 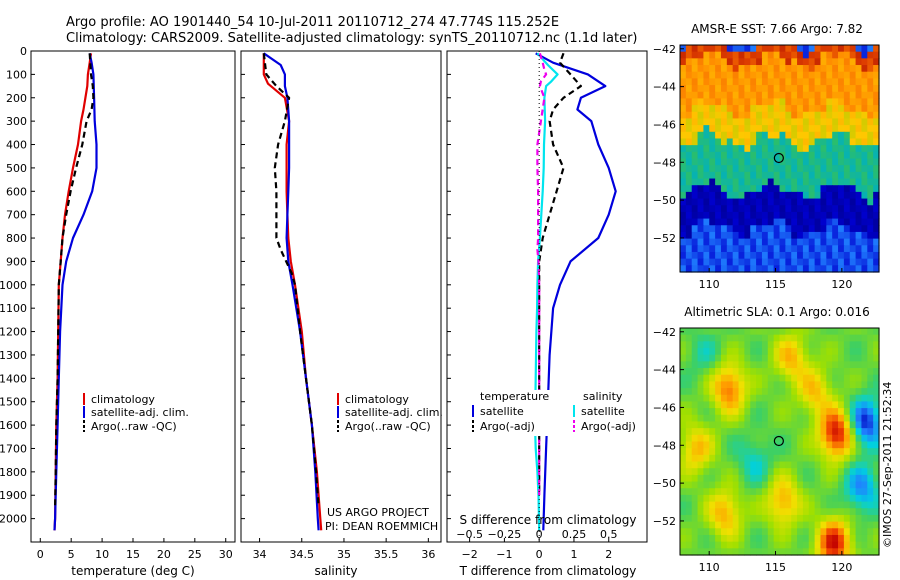 I want to click on sst-argo-position-marker, so click(x=778, y=158).